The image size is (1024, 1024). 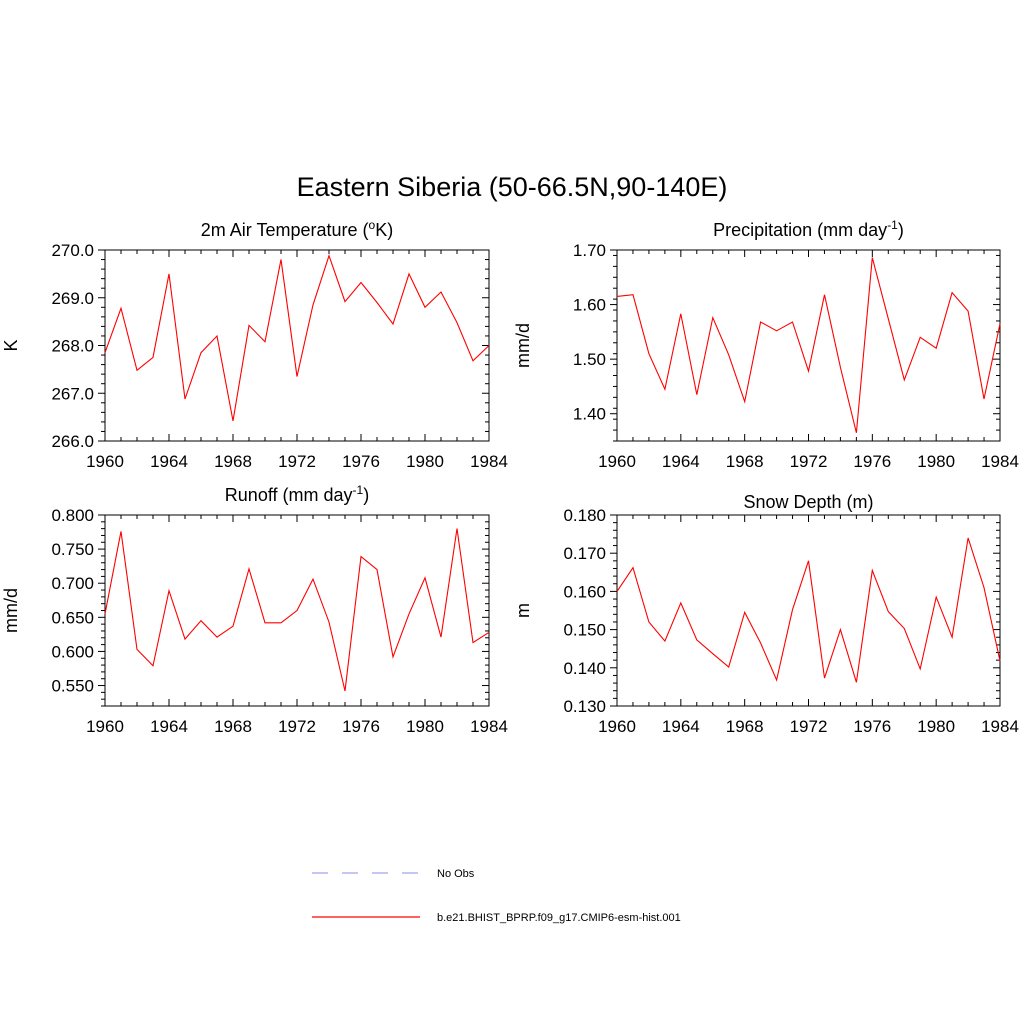 I want to click on title-segment: Snow Depth (m), so click(x=808, y=502).